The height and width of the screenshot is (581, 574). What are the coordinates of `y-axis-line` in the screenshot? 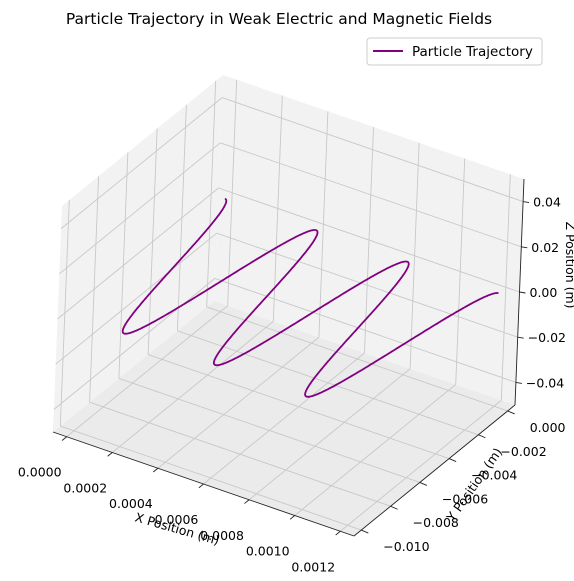 It's located at (434, 470).